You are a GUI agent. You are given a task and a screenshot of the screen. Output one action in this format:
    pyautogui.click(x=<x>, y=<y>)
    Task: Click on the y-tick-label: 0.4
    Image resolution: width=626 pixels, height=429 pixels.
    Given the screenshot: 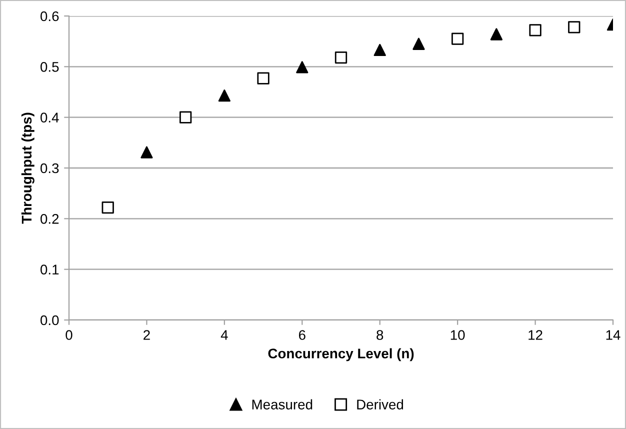 What is the action you would take?
    pyautogui.click(x=49, y=117)
    